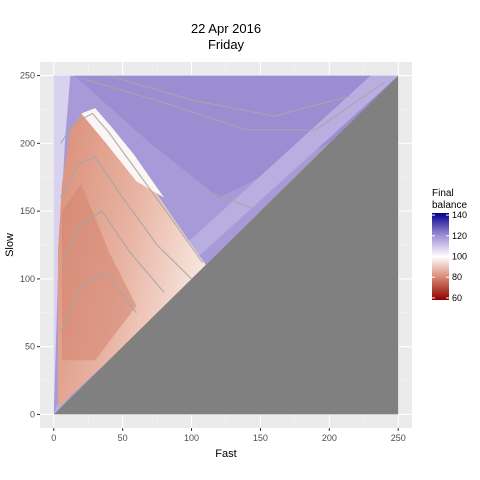 Image resolution: width=480 pixels, height=480 pixels. I want to click on legend-colorbar, so click(440, 256).